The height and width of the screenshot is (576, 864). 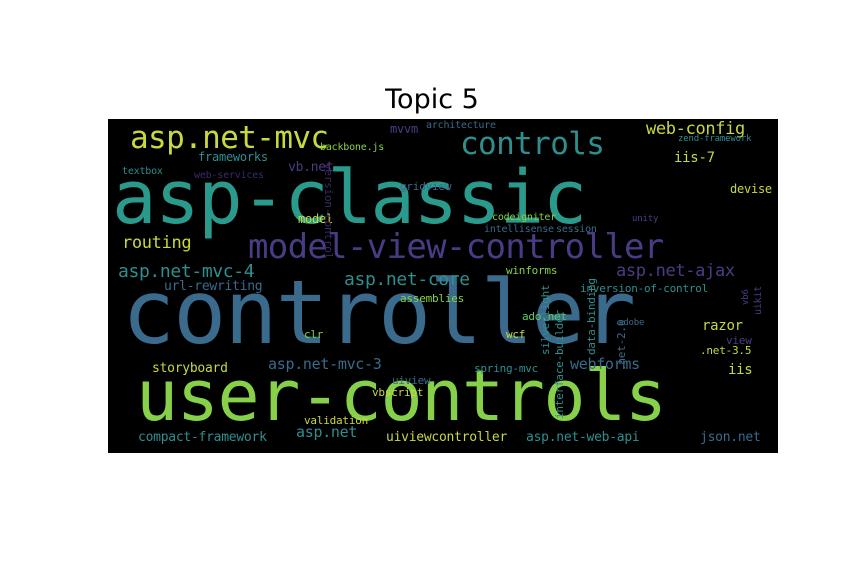 I want to click on word-controls: controls, so click(x=532, y=144).